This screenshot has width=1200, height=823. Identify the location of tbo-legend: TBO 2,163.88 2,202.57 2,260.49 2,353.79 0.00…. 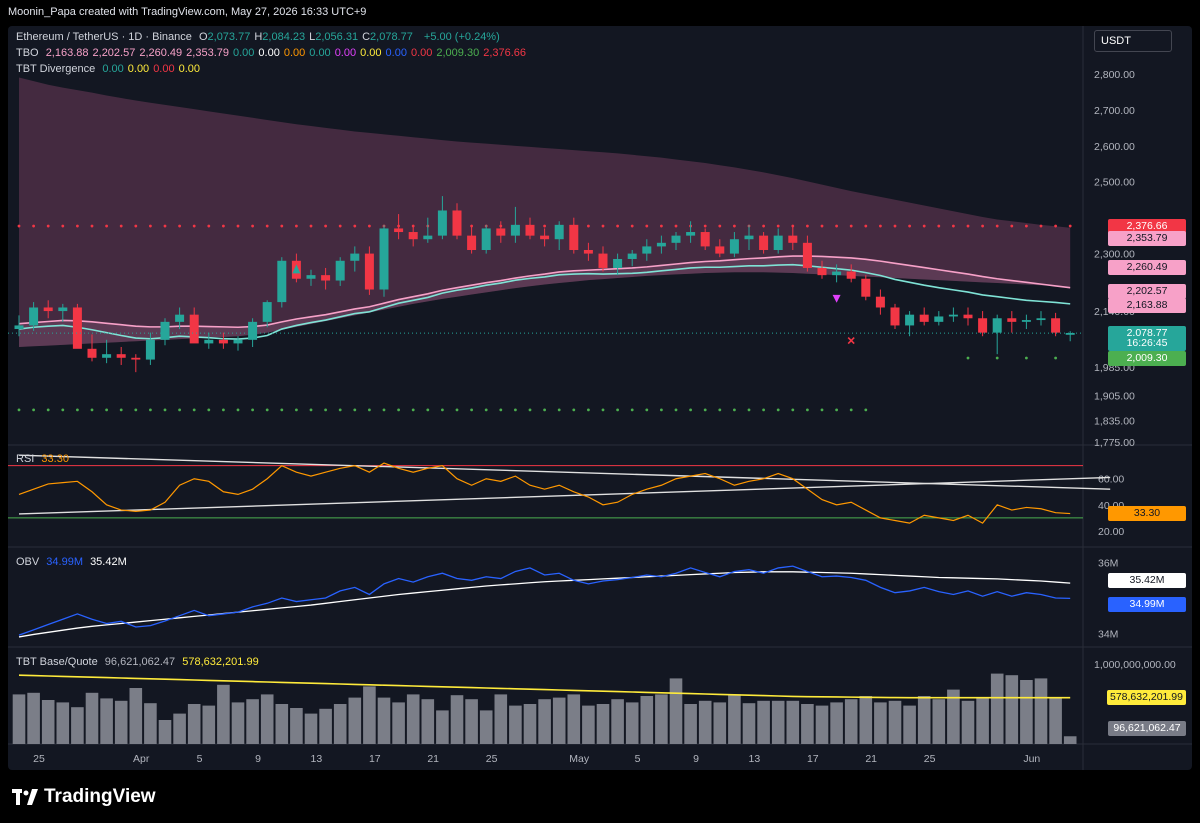
(275, 53).